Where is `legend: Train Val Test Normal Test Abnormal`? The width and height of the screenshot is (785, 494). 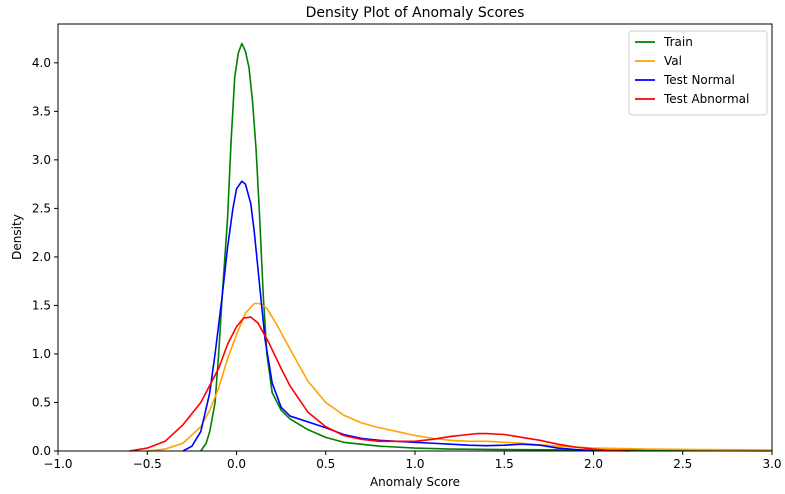
legend: Train Val Test Normal Test Abnormal is located at coordinates (698, 73).